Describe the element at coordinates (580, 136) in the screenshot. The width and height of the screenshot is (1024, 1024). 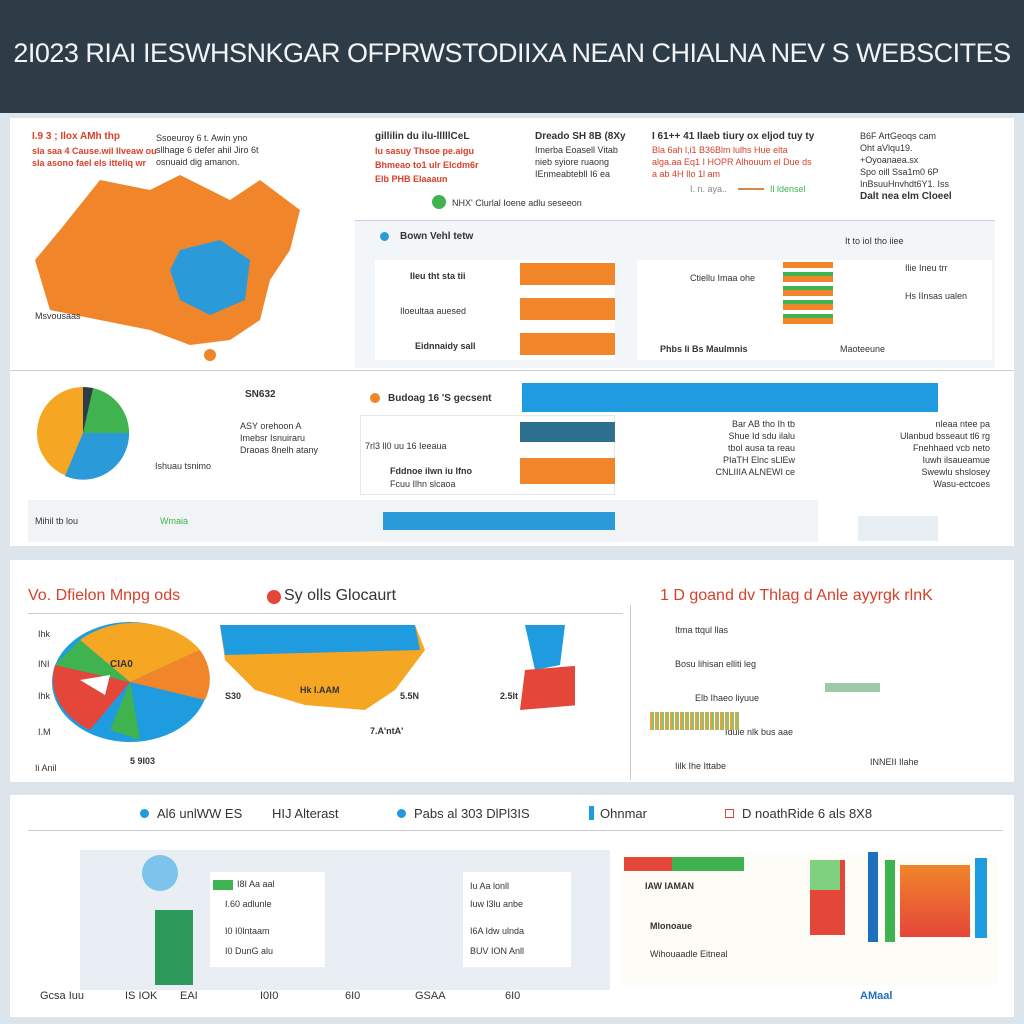
I see `block2-line: Dreado SH 8B (8Xy` at that location.